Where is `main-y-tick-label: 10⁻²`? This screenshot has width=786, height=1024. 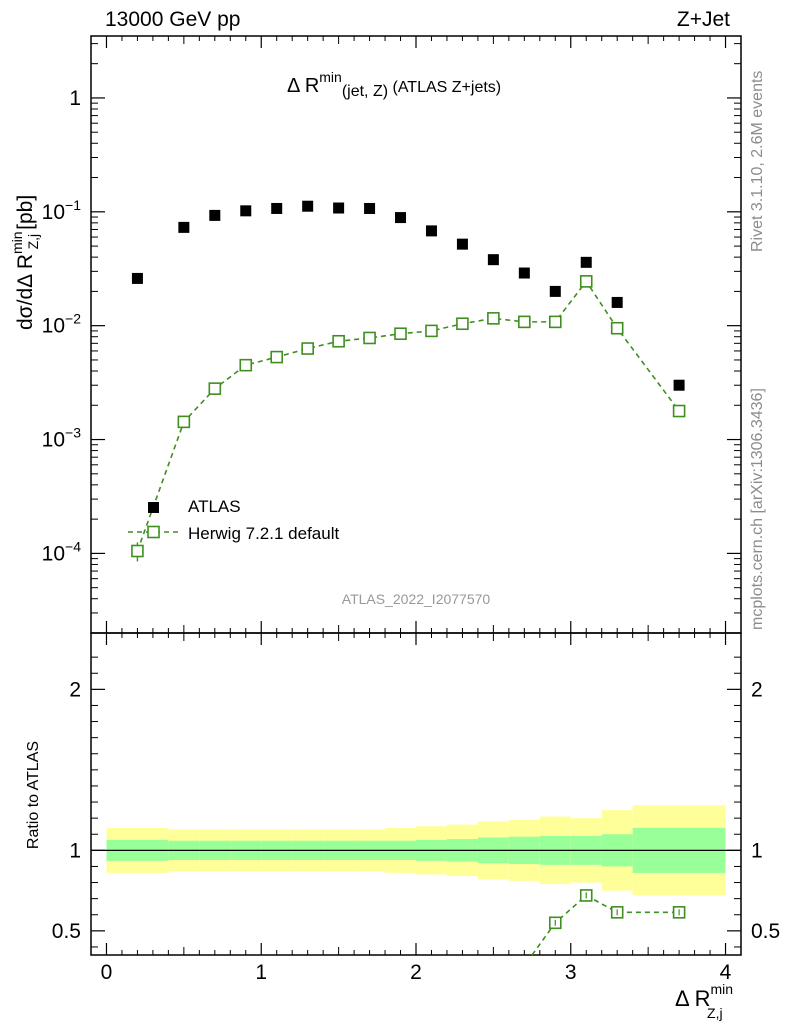 main-y-tick-label: 10⁻² is located at coordinates (62, 324).